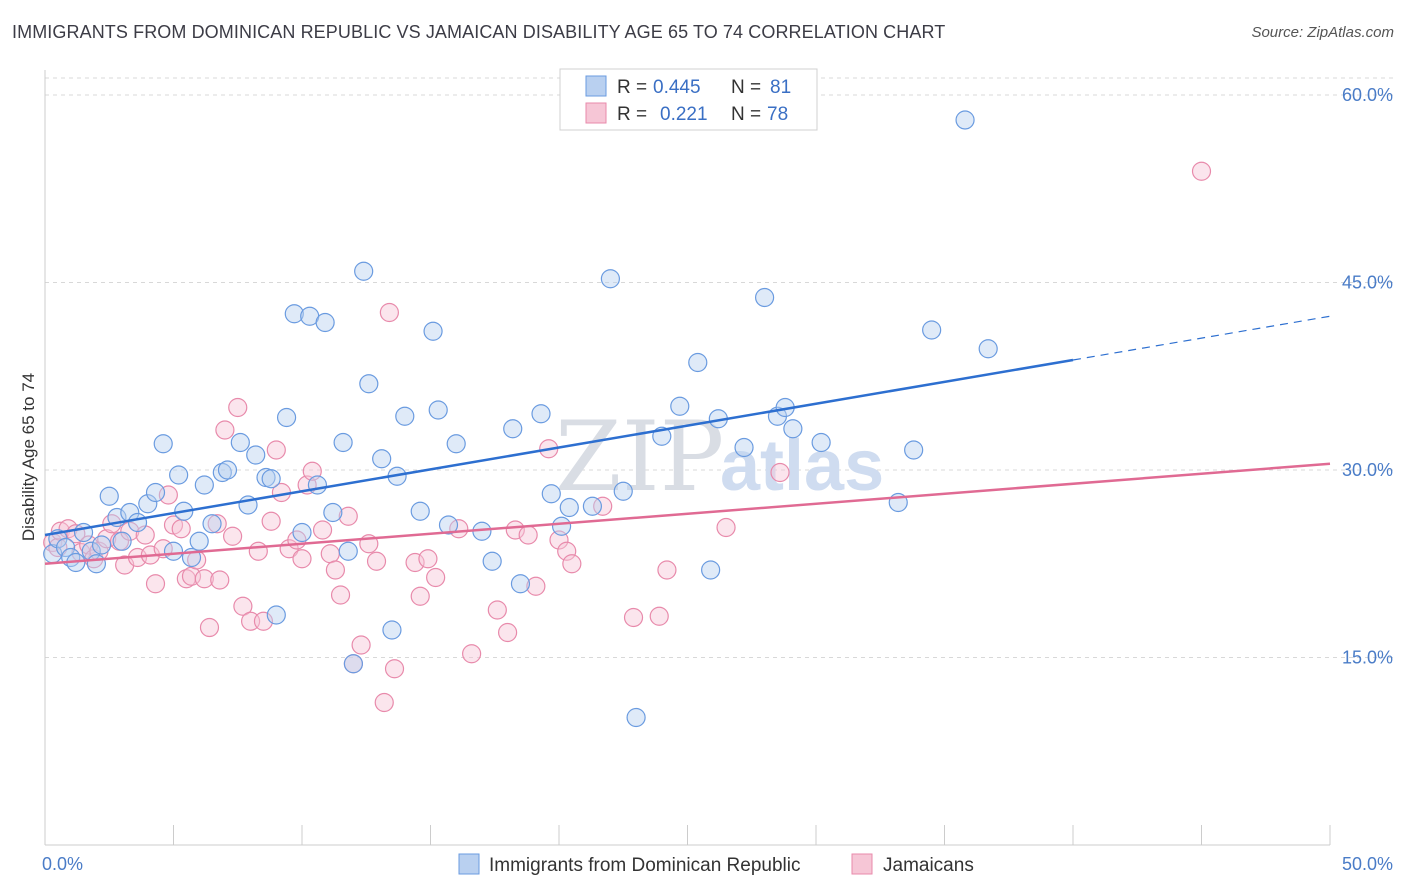  What do you see at coordinates (645, 865) in the screenshot?
I see `bottom-legend-label-dominican: Immigrants from Dominican Republic` at bounding box center [645, 865].